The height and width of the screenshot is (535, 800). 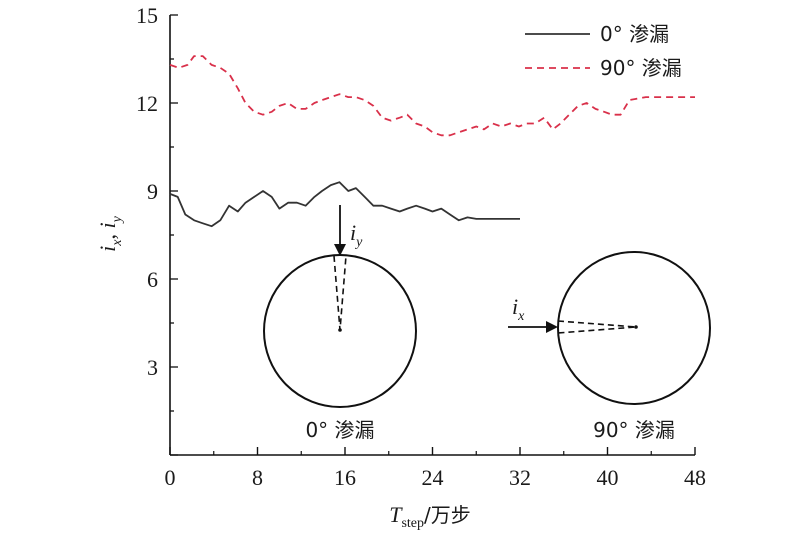 What do you see at coordinates (433, 477) in the screenshot?
I see `x-tick-label: 24` at bounding box center [433, 477].